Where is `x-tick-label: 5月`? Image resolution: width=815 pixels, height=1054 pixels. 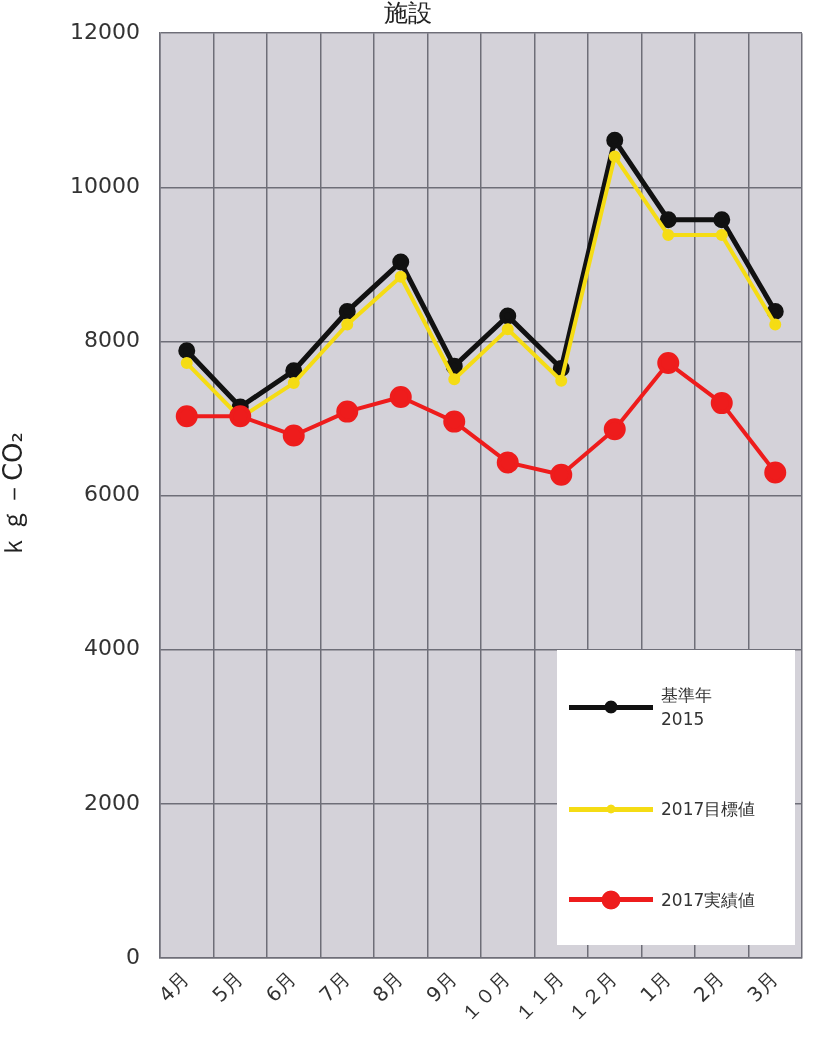 x-tick-label: 5月 is located at coordinates (227, 986).